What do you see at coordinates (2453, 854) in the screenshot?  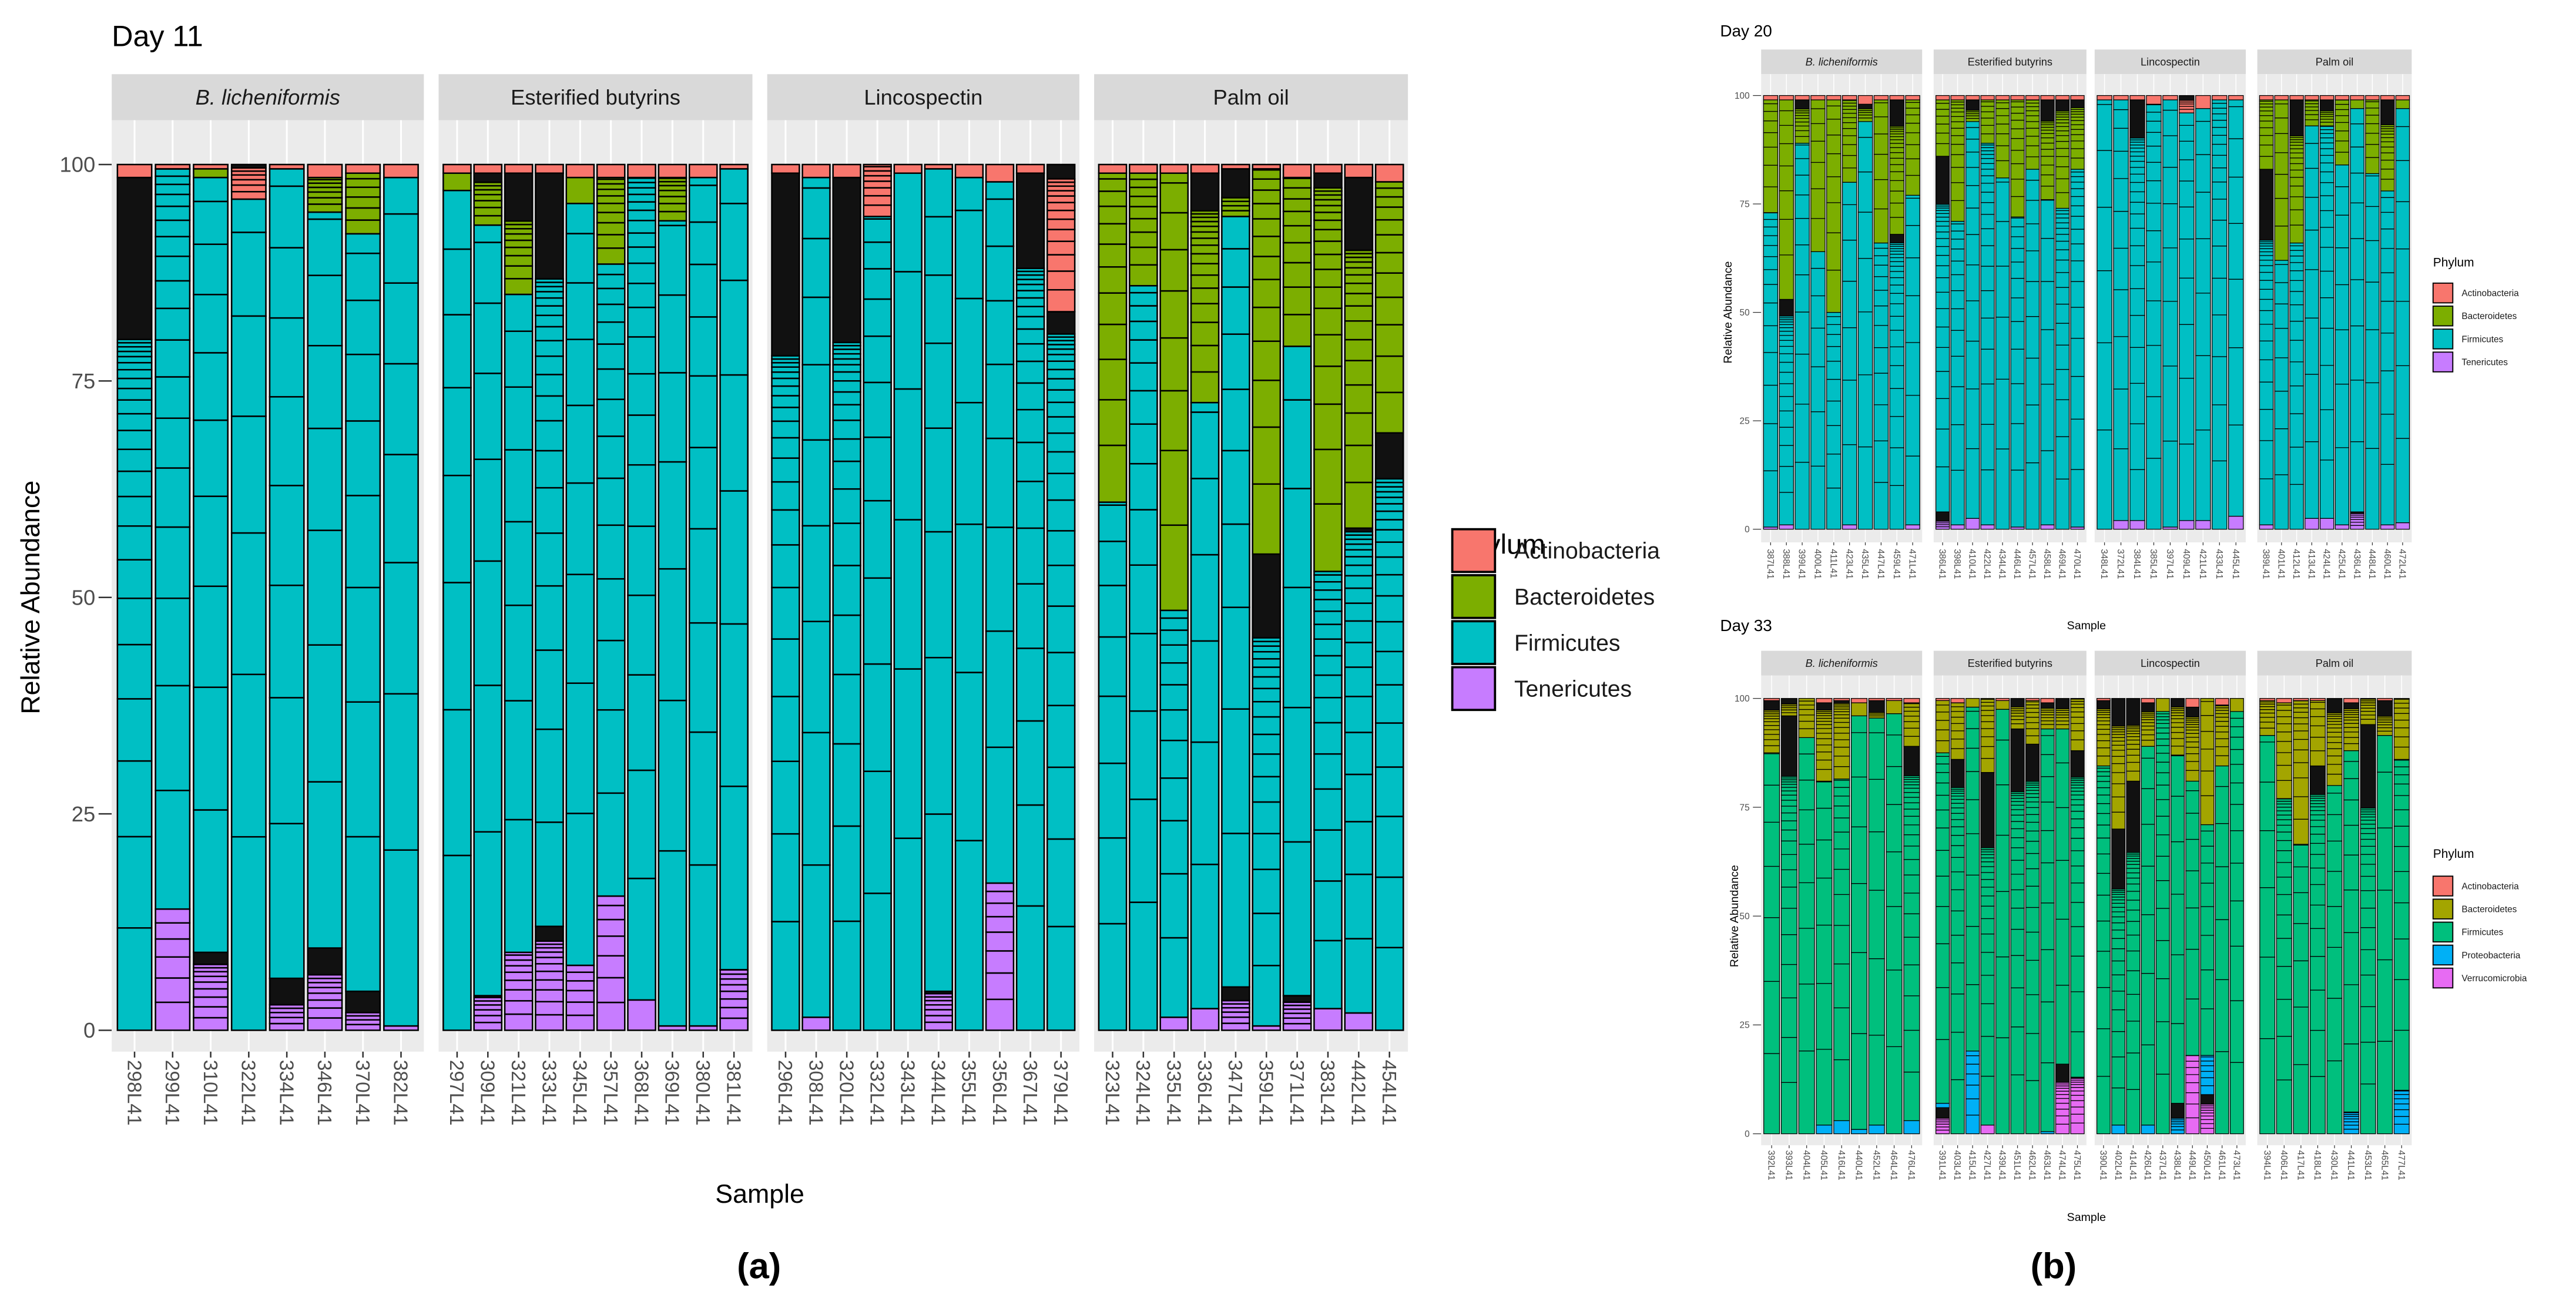 I see `legend-title: Phylum` at bounding box center [2453, 854].